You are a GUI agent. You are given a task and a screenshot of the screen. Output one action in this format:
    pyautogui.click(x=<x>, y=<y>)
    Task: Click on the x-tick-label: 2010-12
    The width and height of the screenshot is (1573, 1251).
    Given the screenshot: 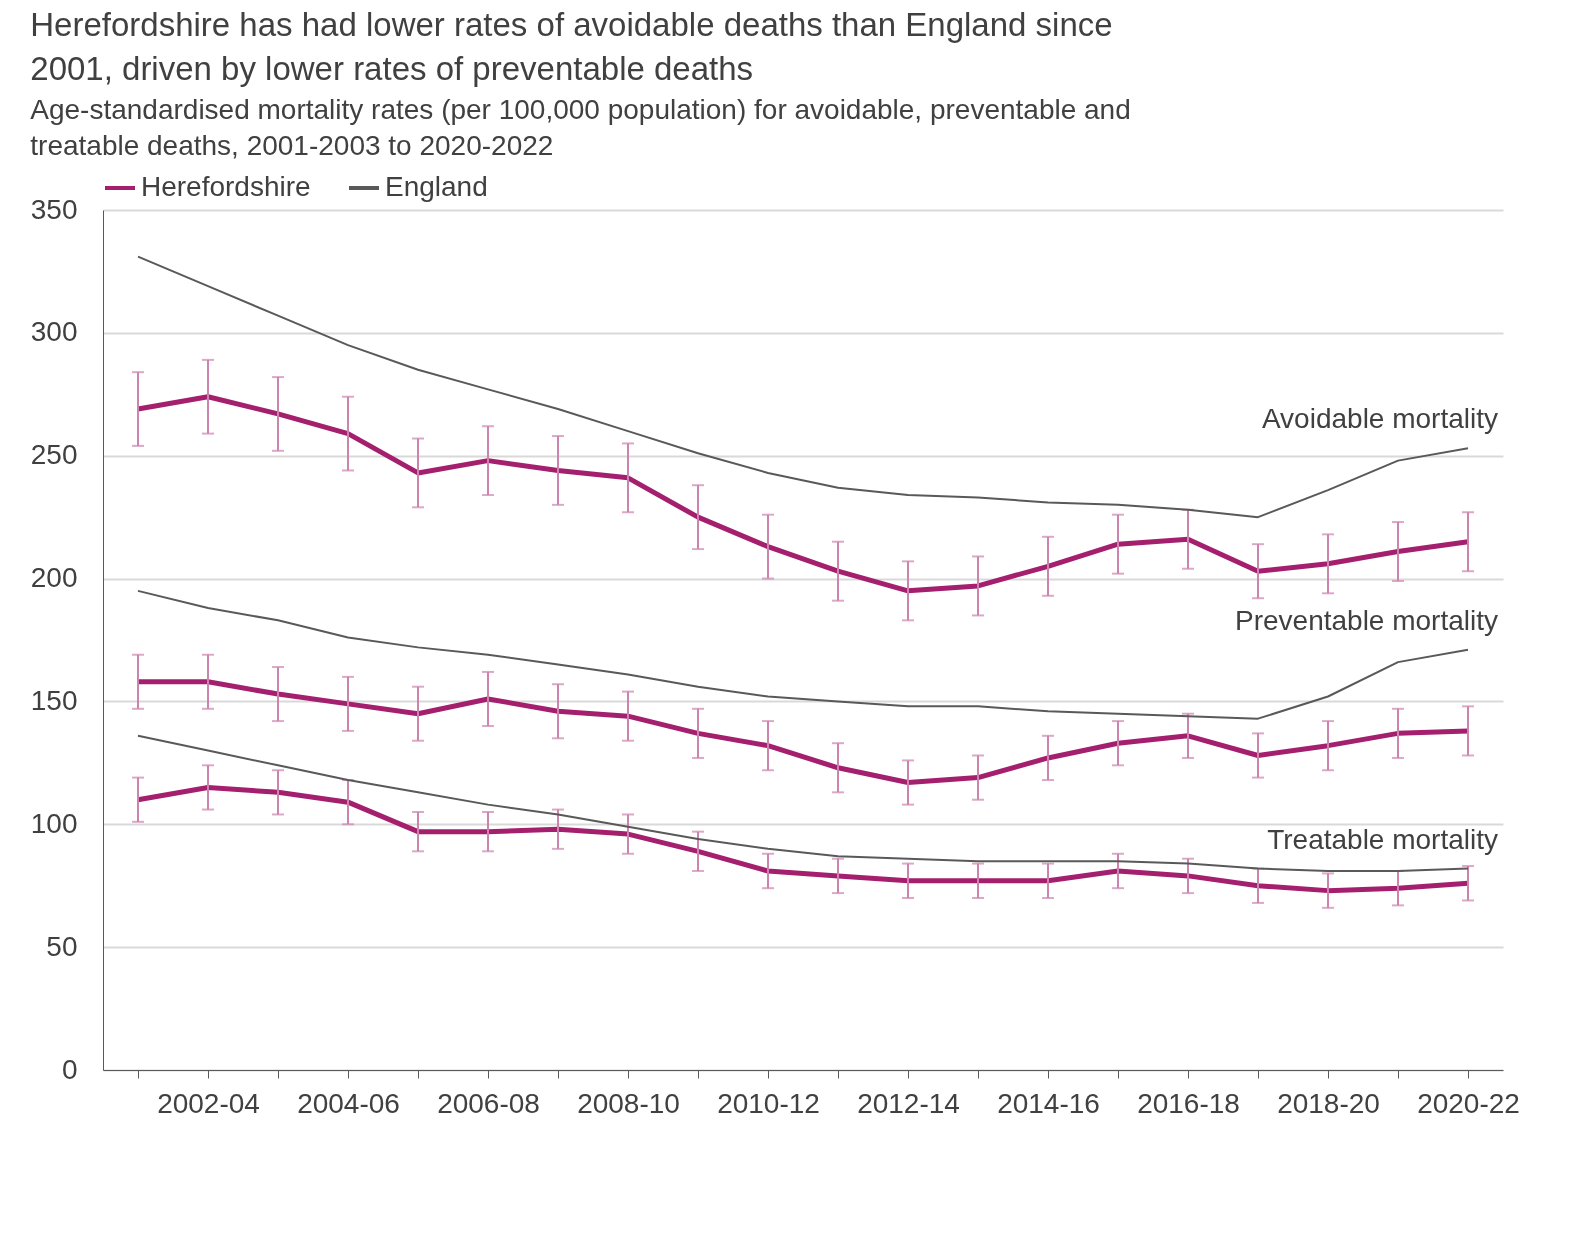 What is the action you would take?
    pyautogui.click(x=768, y=1103)
    